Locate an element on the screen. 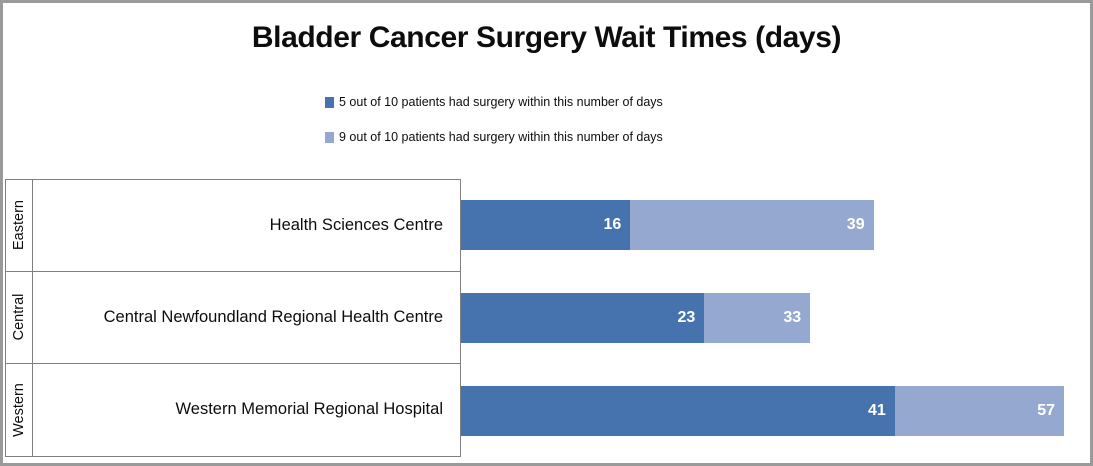 This screenshot has height=466, width=1093. bar-segment-ninetieth-0: 39 is located at coordinates (752, 225).